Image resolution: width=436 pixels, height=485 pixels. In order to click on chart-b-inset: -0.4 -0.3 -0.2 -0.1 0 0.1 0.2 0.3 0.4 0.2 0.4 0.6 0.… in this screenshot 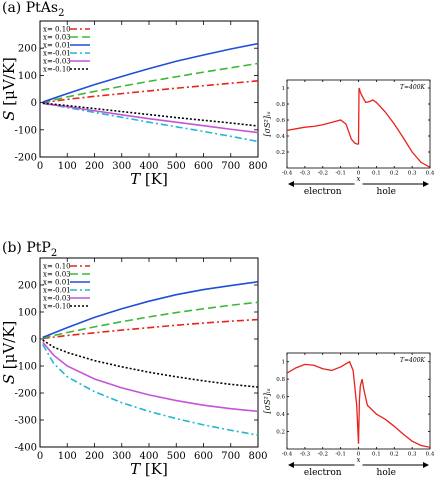, I will do `click(349, 415)`.